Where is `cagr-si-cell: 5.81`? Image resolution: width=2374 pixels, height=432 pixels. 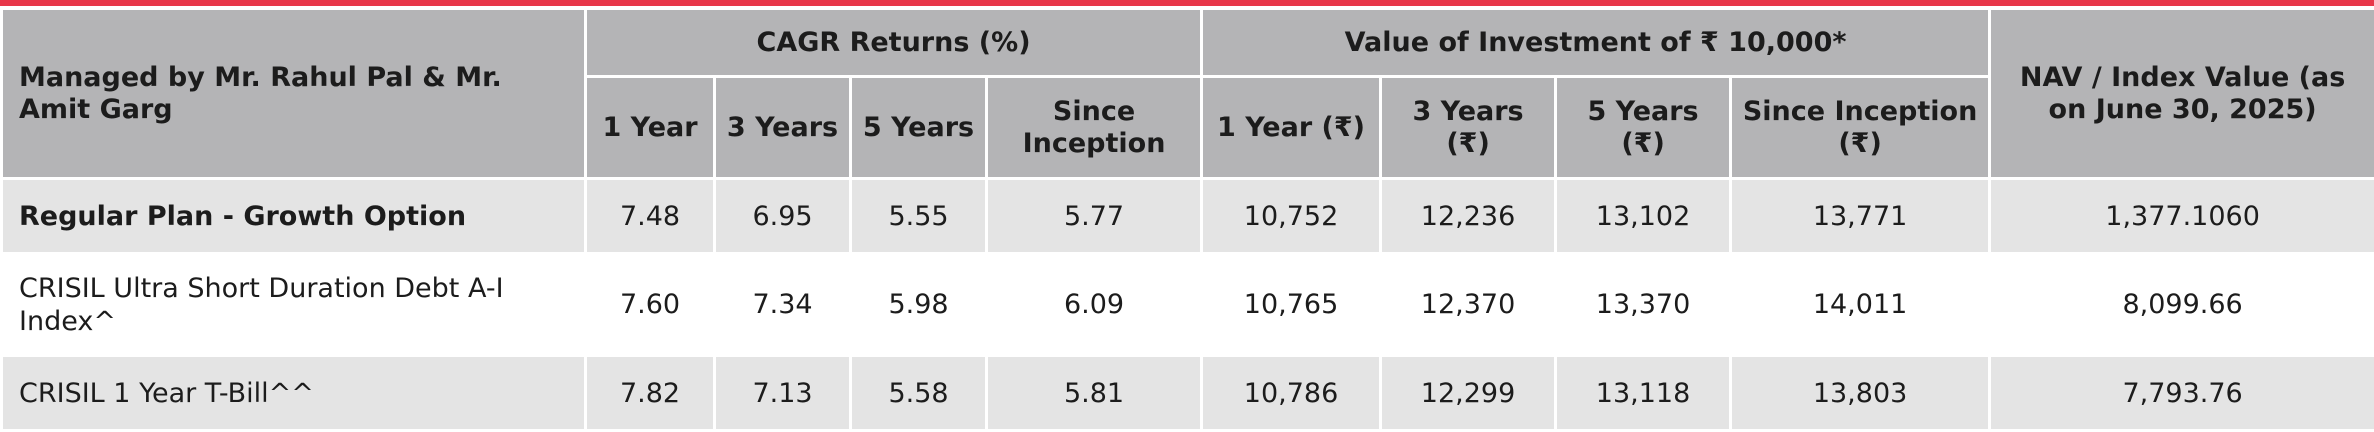 cagr-si-cell: 5.81 is located at coordinates (1094, 393).